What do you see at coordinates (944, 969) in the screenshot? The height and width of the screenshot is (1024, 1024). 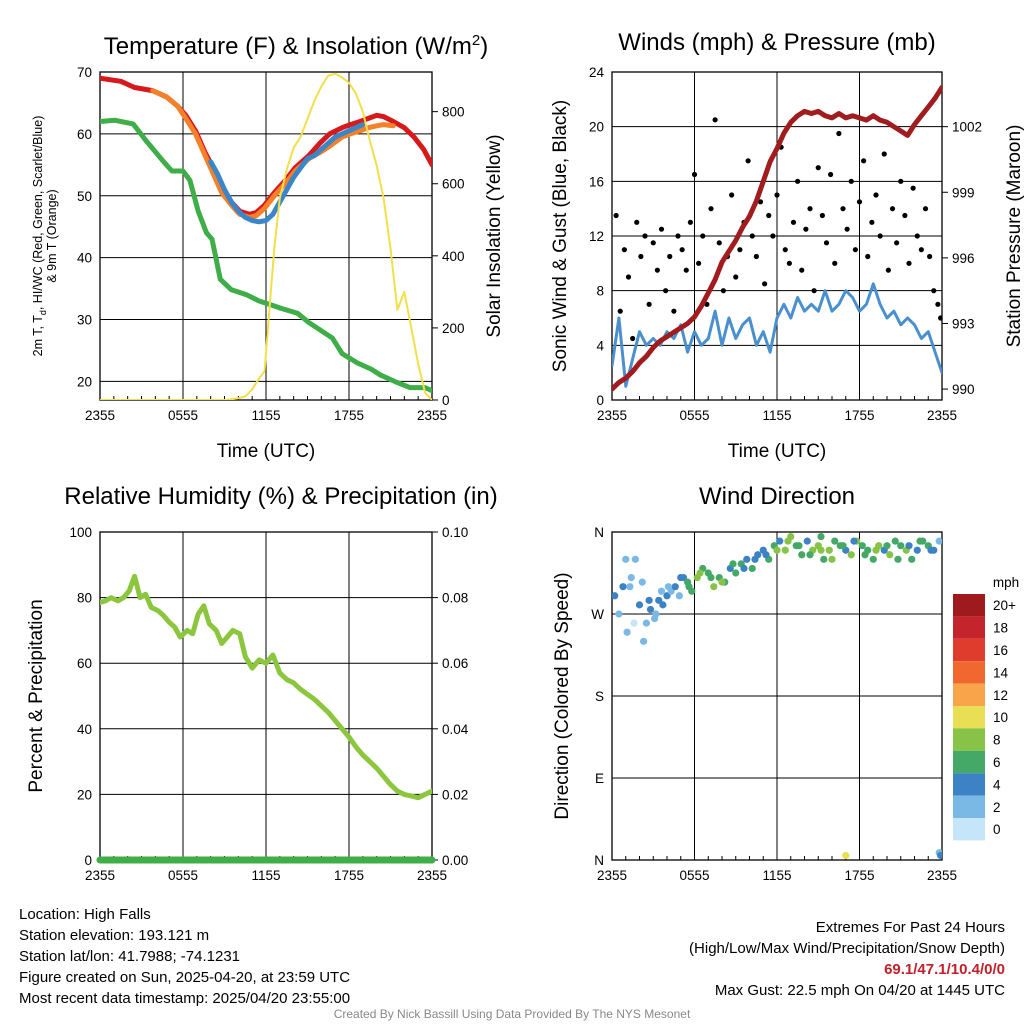 I see `extremes-values: 69.1/47.1/10.4/0/0` at bounding box center [944, 969].